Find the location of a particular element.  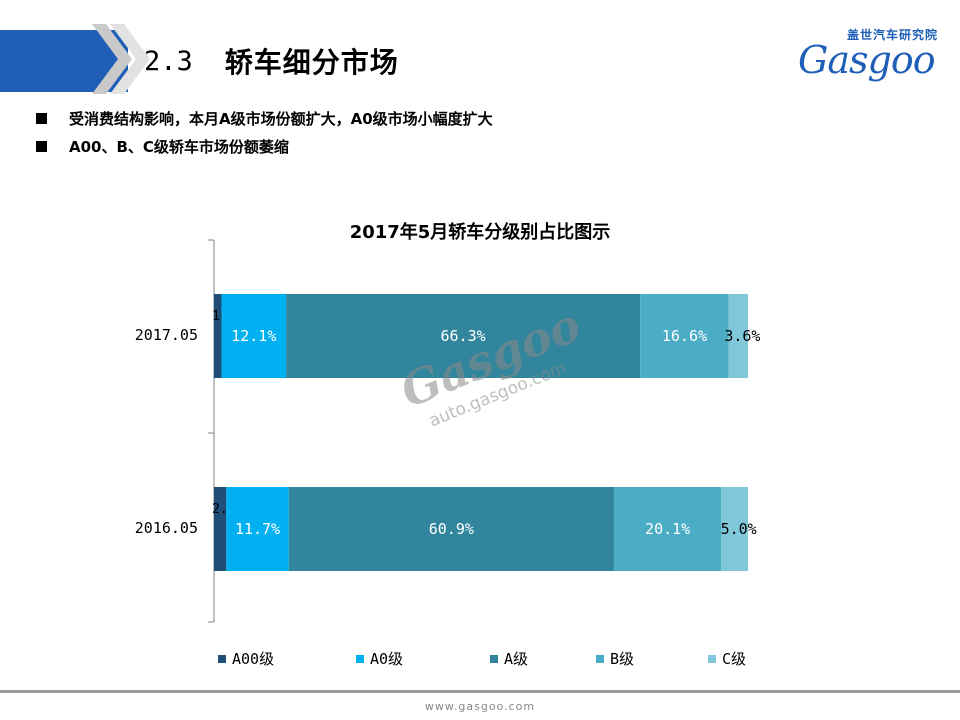

data-label: 60.9% is located at coordinates (451, 529).